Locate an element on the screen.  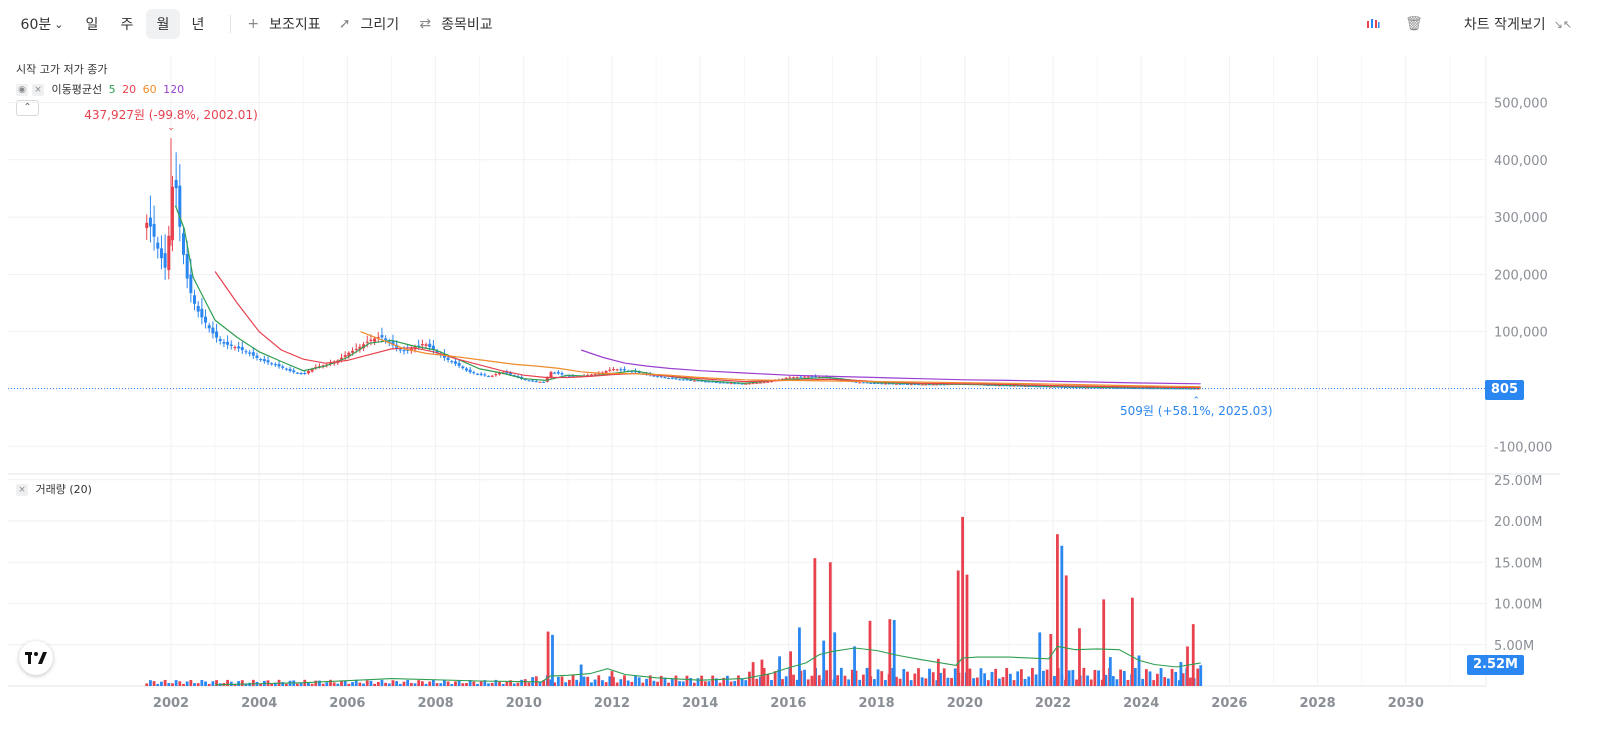
x-tick-label: 2008 is located at coordinates (436, 703).